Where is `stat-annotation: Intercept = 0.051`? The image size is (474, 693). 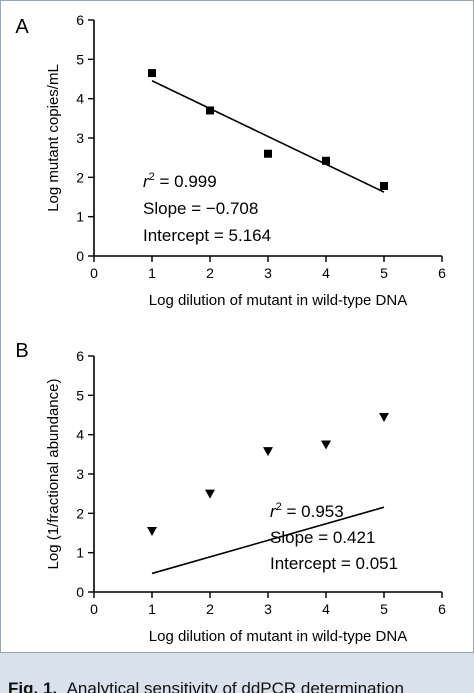 stat-annotation: Intercept = 0.051 is located at coordinates (334, 563).